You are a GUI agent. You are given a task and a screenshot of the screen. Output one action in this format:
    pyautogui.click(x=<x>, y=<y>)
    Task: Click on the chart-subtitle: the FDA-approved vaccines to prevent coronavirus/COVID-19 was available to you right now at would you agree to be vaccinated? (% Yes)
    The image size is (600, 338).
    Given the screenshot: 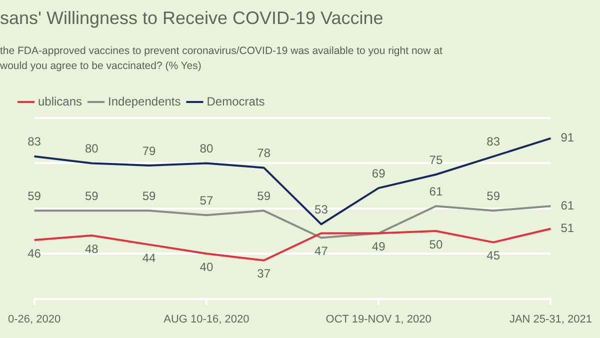 What is the action you would take?
    pyautogui.click(x=221, y=59)
    